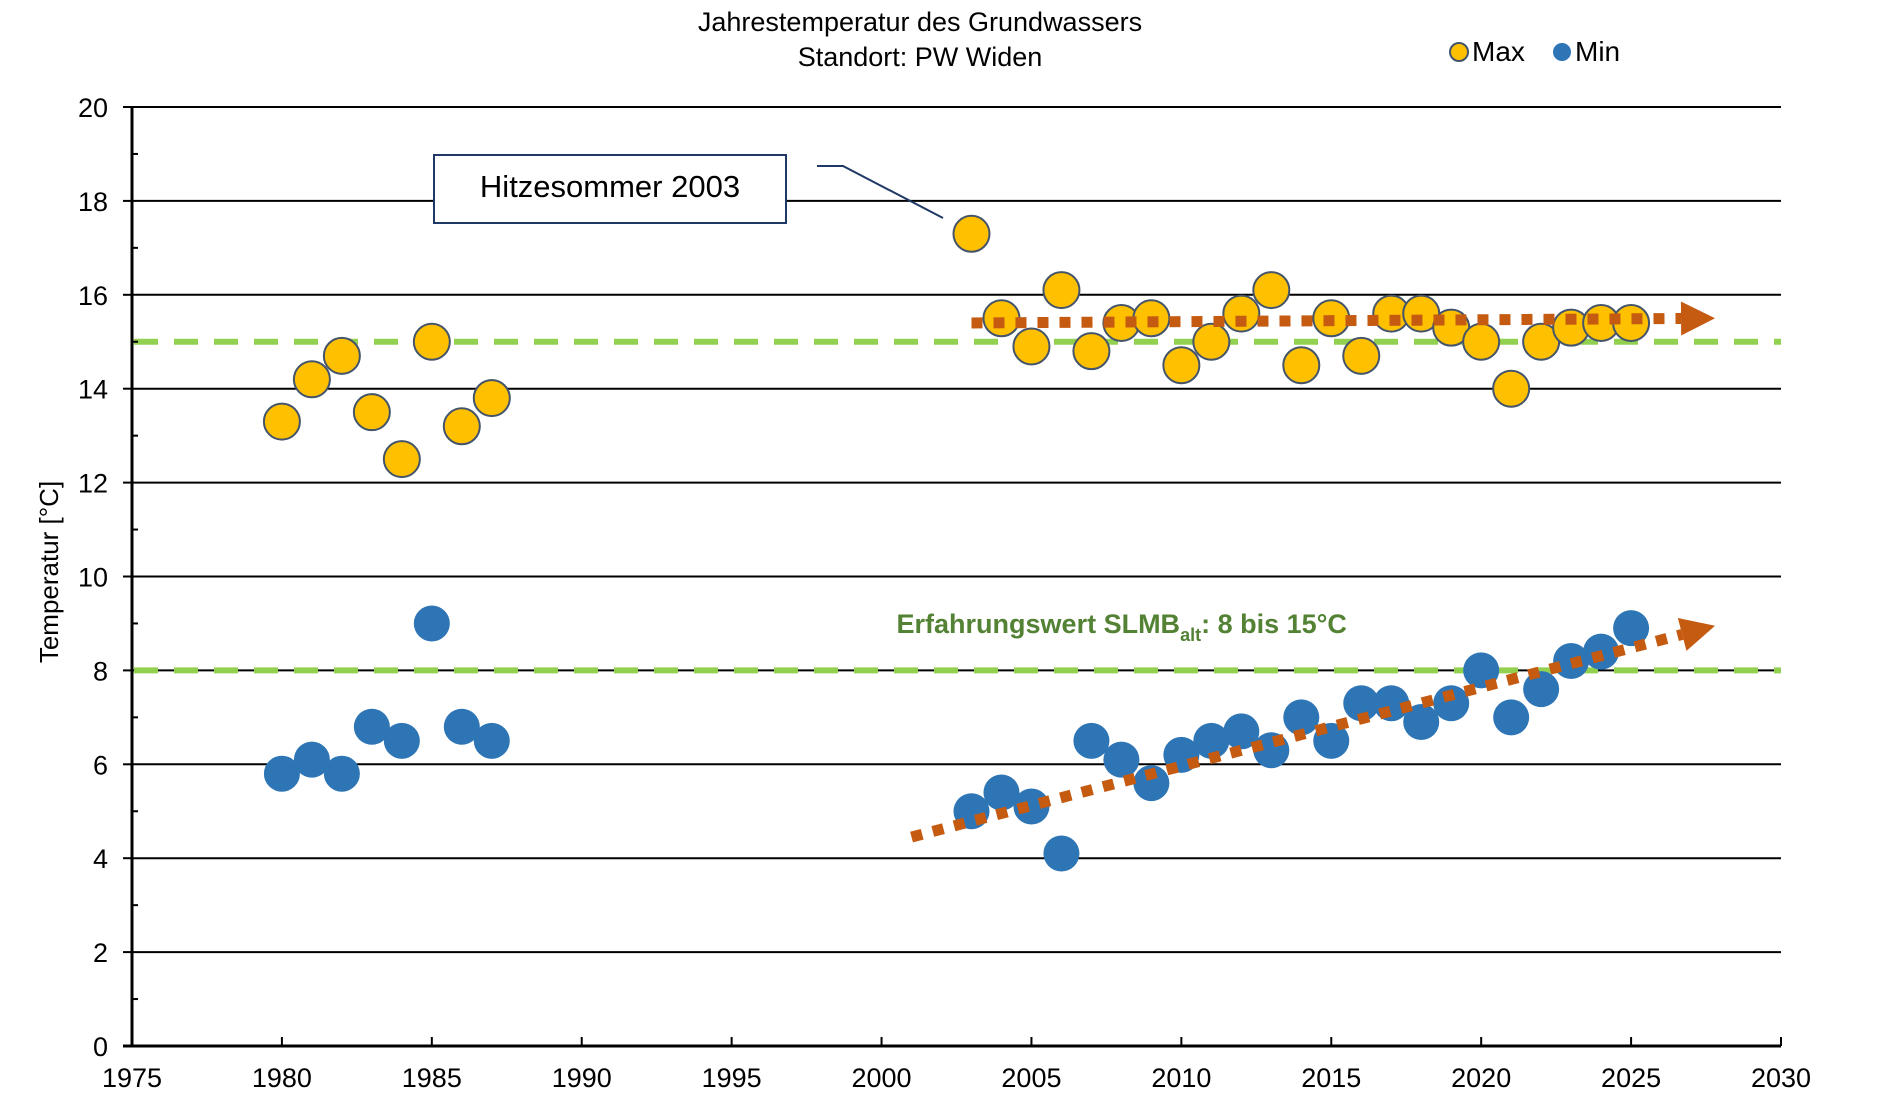  I want to click on x-tick-label: 2005, so click(1031, 1078).